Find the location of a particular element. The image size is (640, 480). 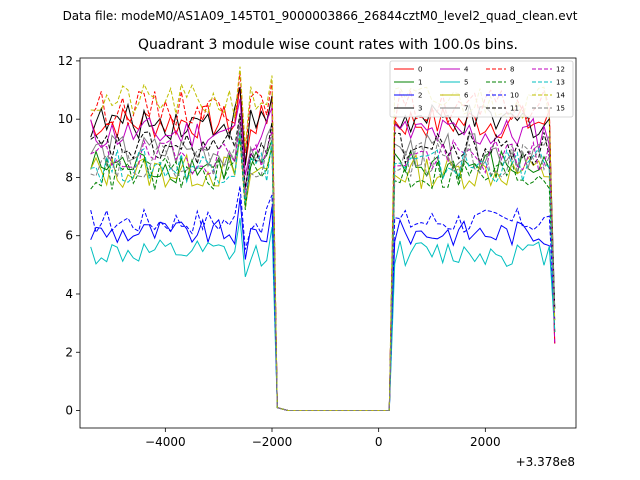

x-tick-label: 2000 is located at coordinates (485, 442).